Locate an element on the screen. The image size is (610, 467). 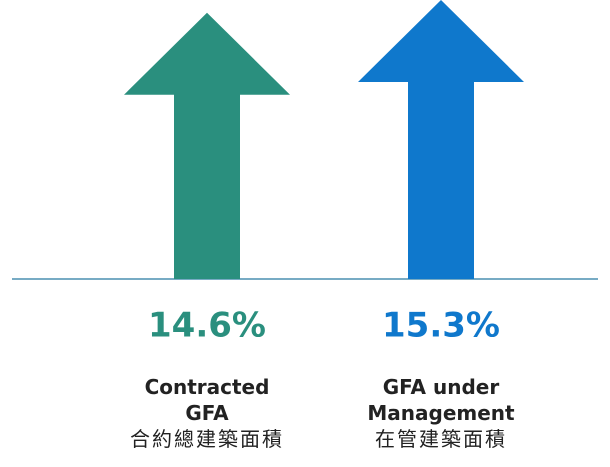
category-label: Contracted GFA 合約總建築面積 is located at coordinates (207, 413).